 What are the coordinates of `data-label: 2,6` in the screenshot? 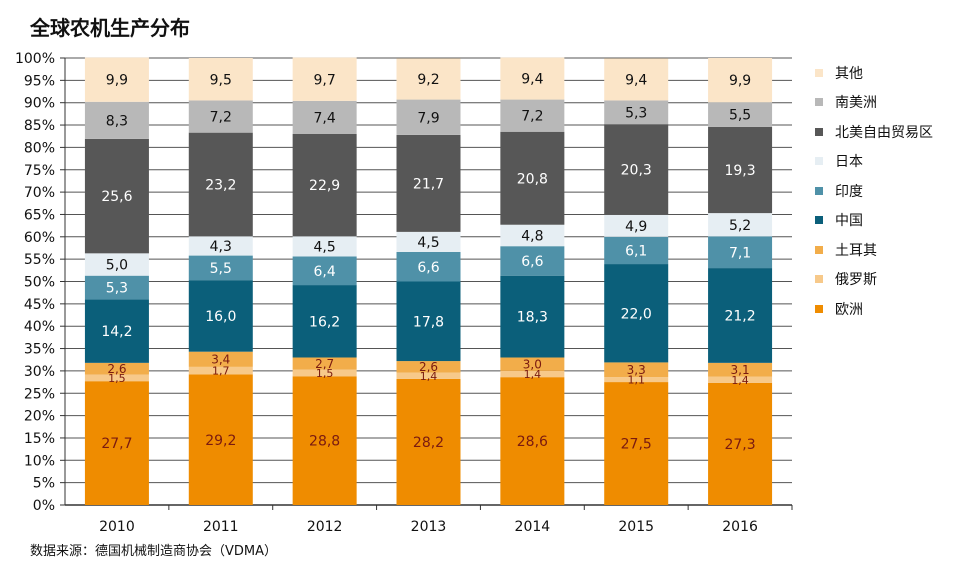 It's located at (428, 367).